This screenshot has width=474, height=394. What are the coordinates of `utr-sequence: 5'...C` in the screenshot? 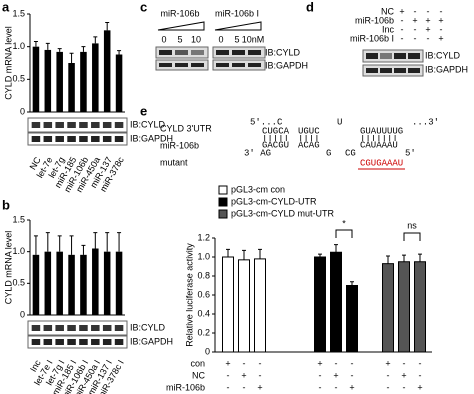 It's located at (266, 122).